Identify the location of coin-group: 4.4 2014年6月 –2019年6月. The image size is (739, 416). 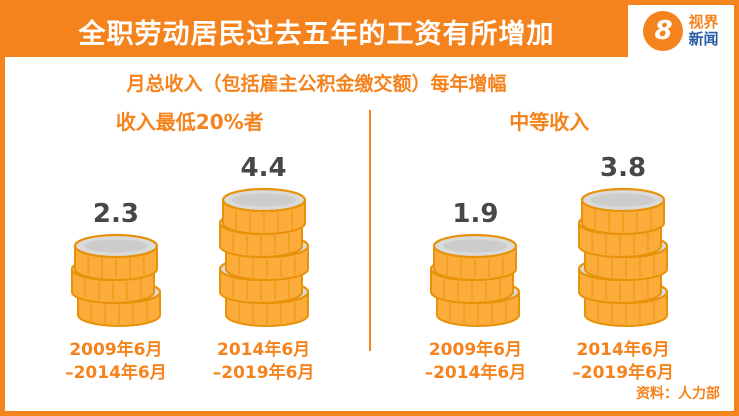
(264, 269).